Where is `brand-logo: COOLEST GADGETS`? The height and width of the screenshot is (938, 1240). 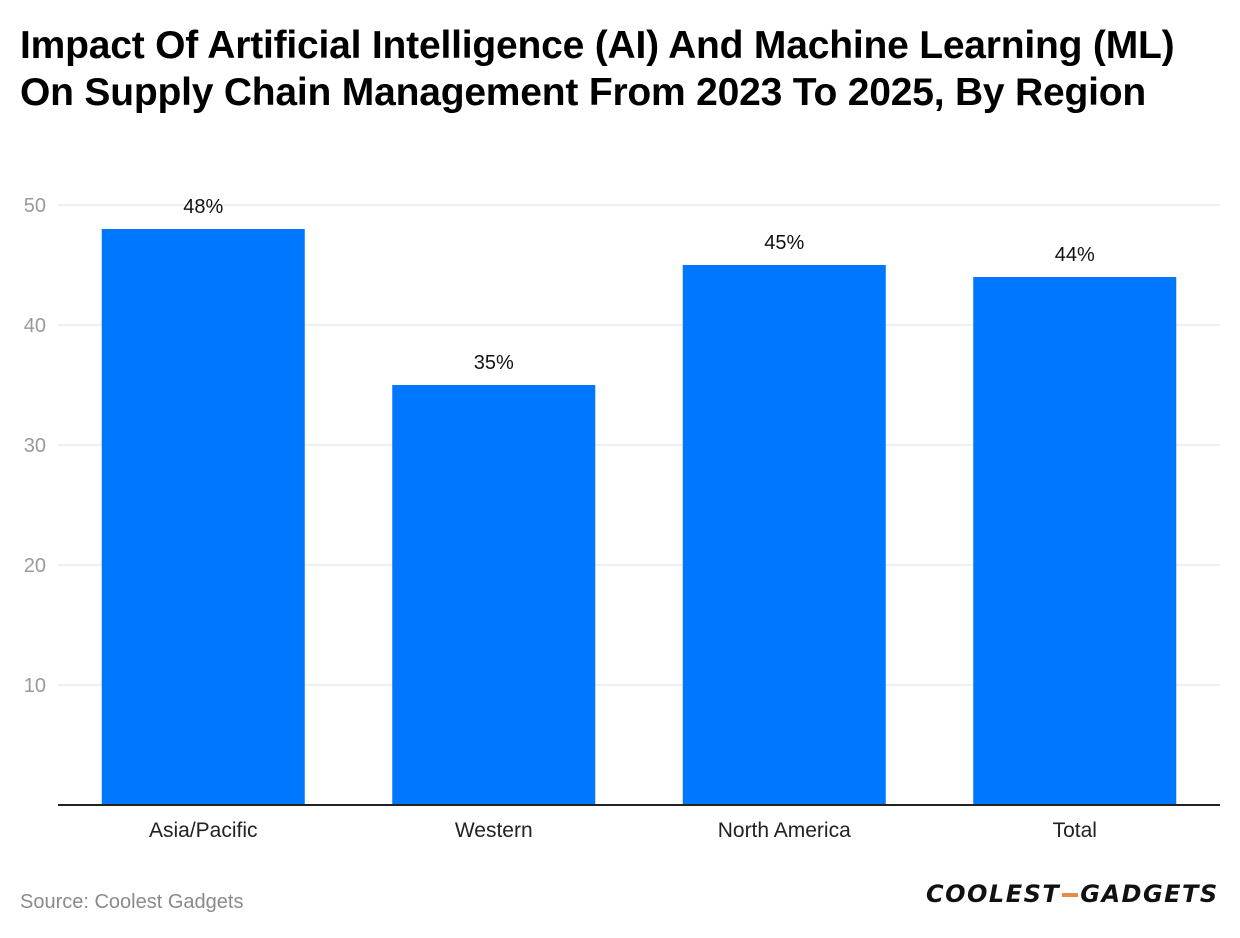
brand-logo: COOLEST GADGETS is located at coordinates (1072, 894).